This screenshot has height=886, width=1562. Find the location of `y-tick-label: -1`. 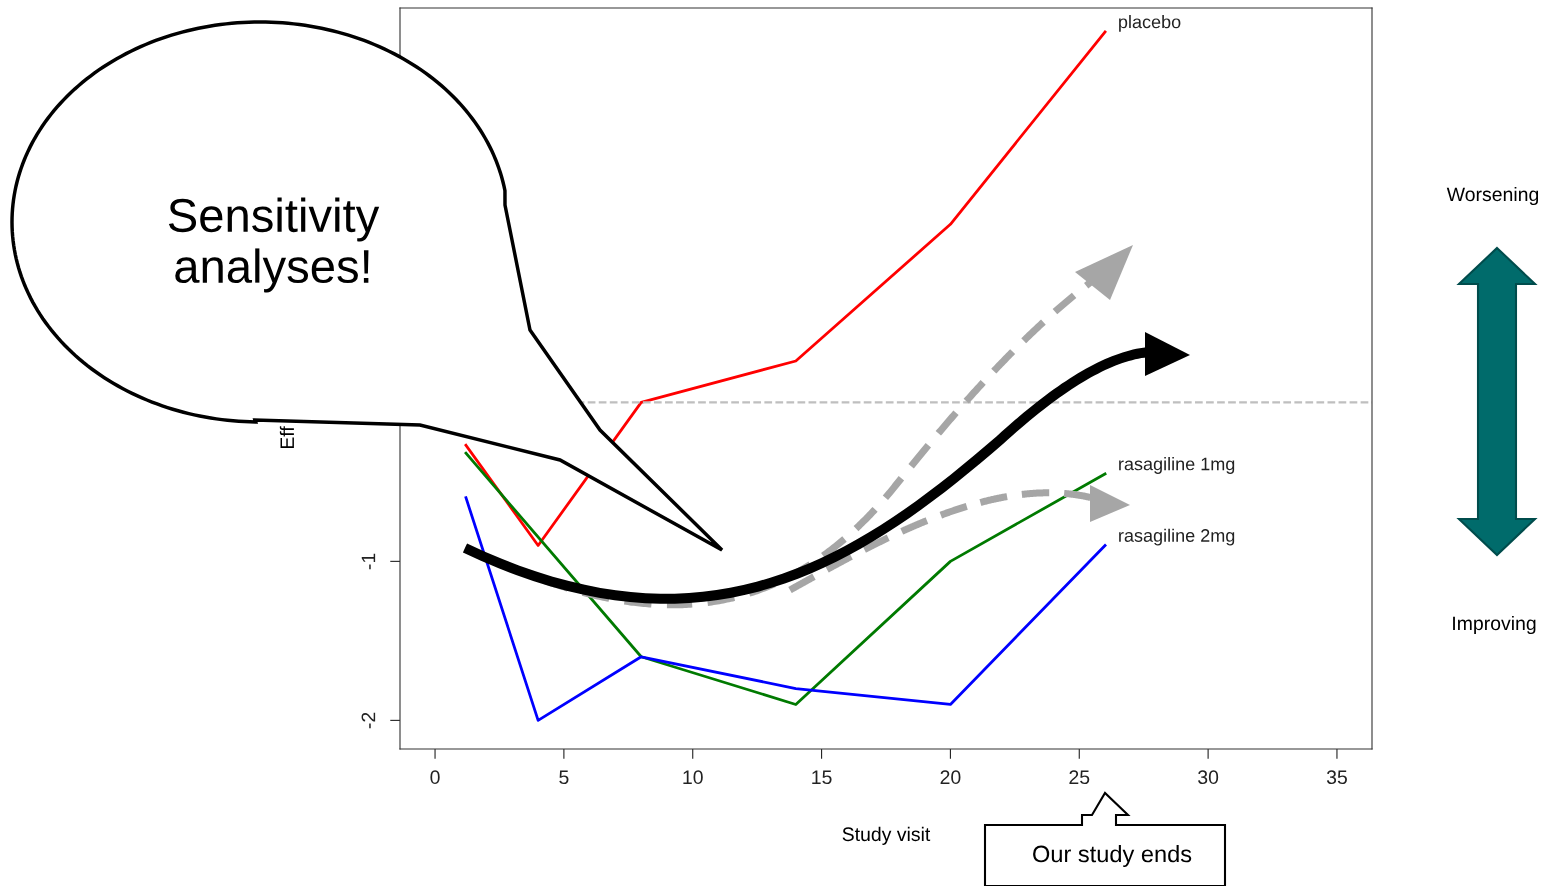

y-tick-label: -1 is located at coordinates (368, 561).